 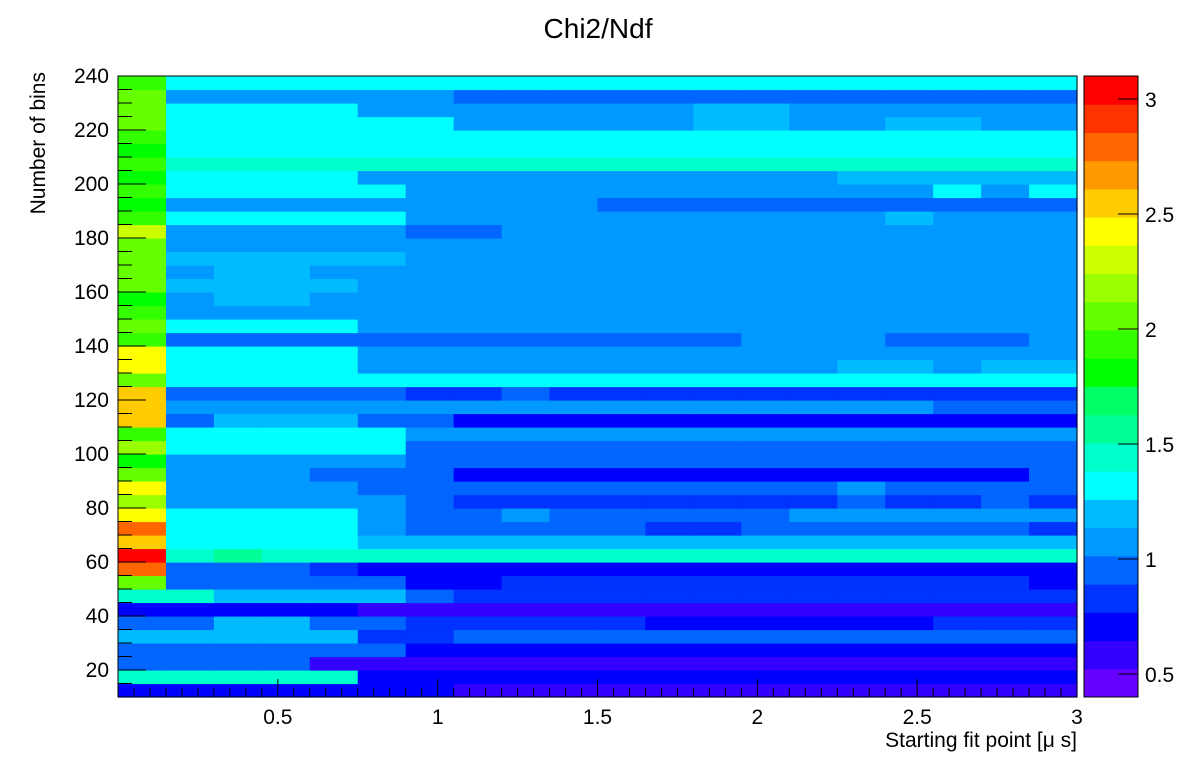 I want to click on y-tick-label: 140, so click(x=91, y=346).